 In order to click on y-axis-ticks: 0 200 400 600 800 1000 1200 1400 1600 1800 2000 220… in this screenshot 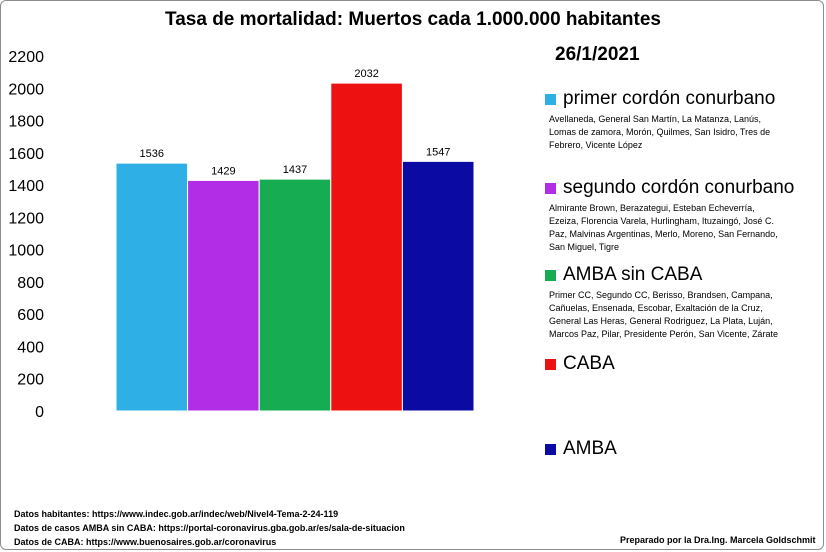, I will do `click(26, 235)`.